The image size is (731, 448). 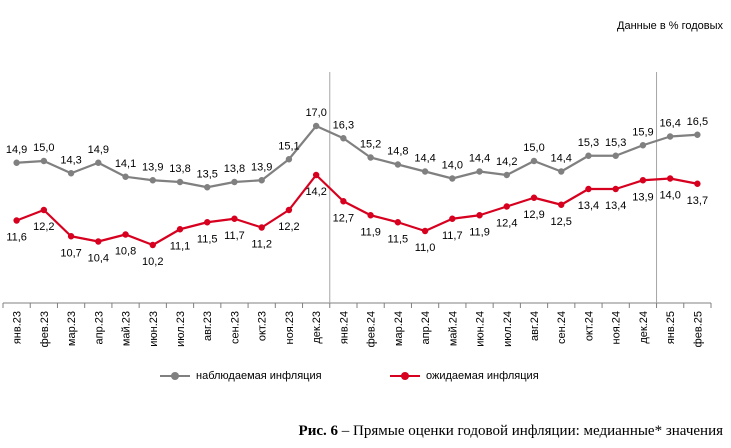 What do you see at coordinates (533, 148) in the screenshot?
I see `data-label-observed: 15,0` at bounding box center [533, 148].